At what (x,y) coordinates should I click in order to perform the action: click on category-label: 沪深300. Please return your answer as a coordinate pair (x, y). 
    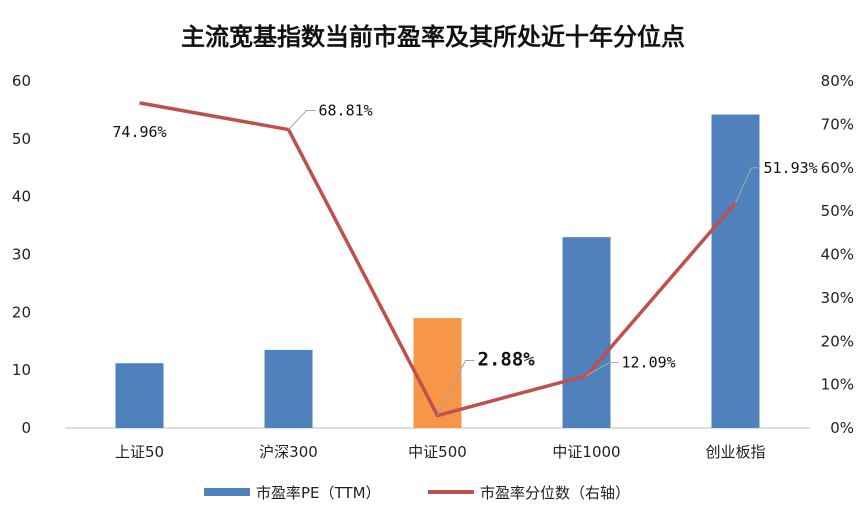
    Looking at the image, I should click on (288, 452).